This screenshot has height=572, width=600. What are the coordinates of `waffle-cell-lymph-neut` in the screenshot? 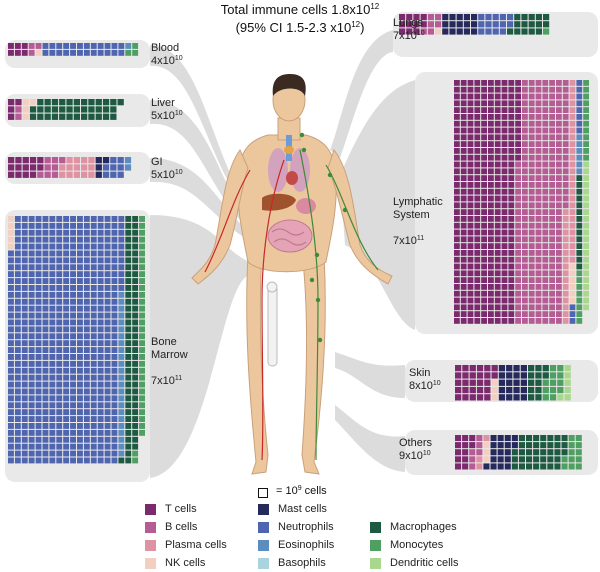 It's located at (579, 117).